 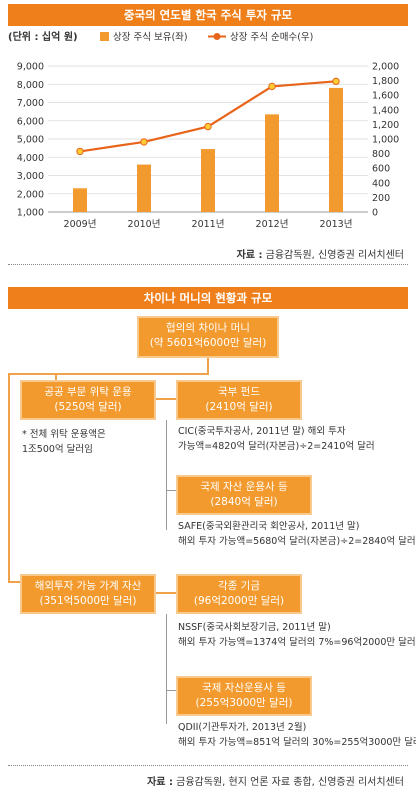 I want to click on household-assets-title: 해외투자 가능 가계 자산, so click(x=88, y=586).